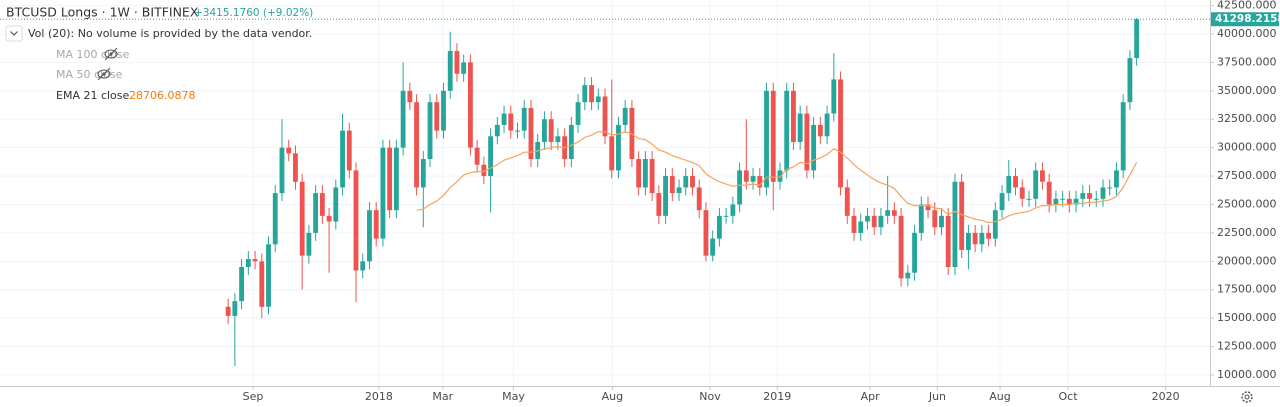 The height and width of the screenshot is (407, 1280). I want to click on ema-legend: EMA 21 close, so click(93, 95).